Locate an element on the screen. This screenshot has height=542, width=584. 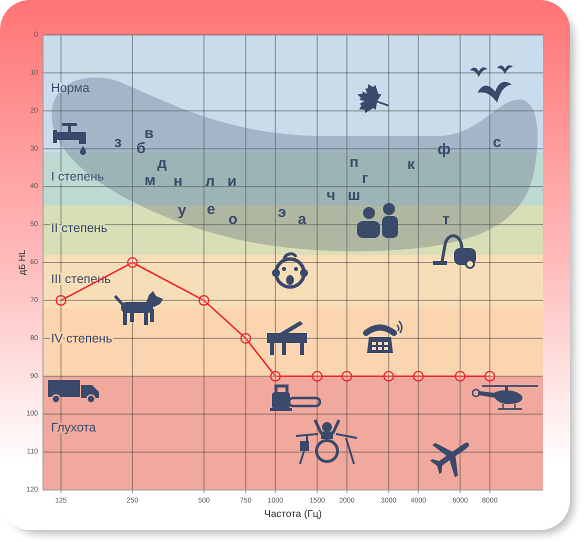
y-axis-title: дБ HL is located at coordinates (22, 263).